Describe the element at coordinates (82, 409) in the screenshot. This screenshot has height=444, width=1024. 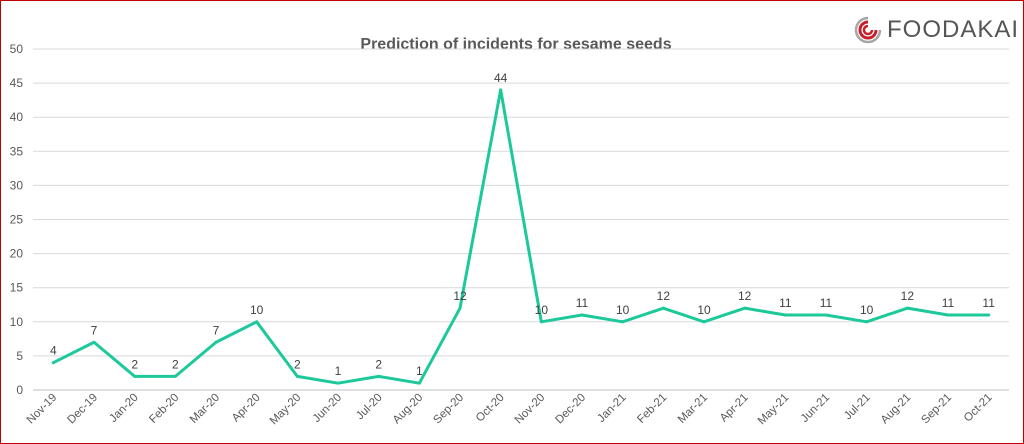
I see `x-tick-label: Dec-19` at that location.